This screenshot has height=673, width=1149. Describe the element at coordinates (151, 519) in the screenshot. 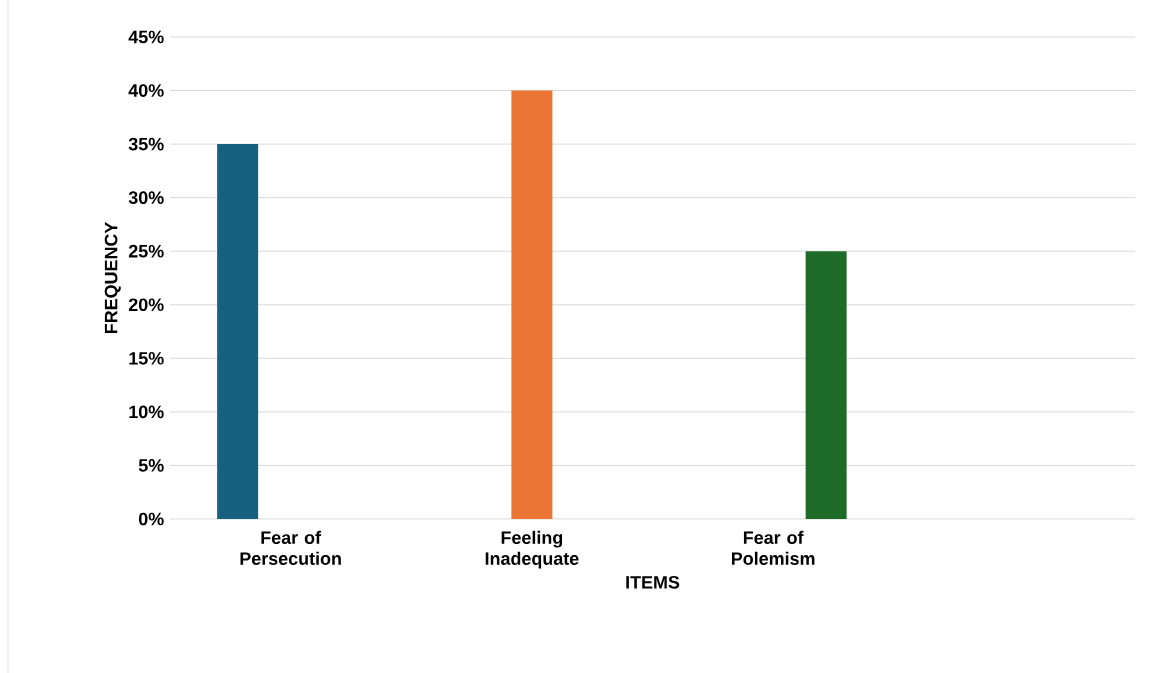

I see `y-tick-label: 0%` at that location.